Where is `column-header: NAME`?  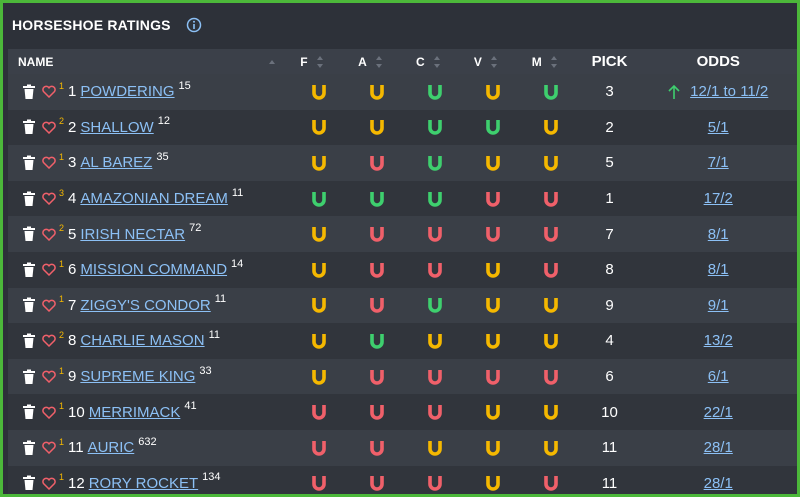
column-header: NAME is located at coordinates (149, 61).